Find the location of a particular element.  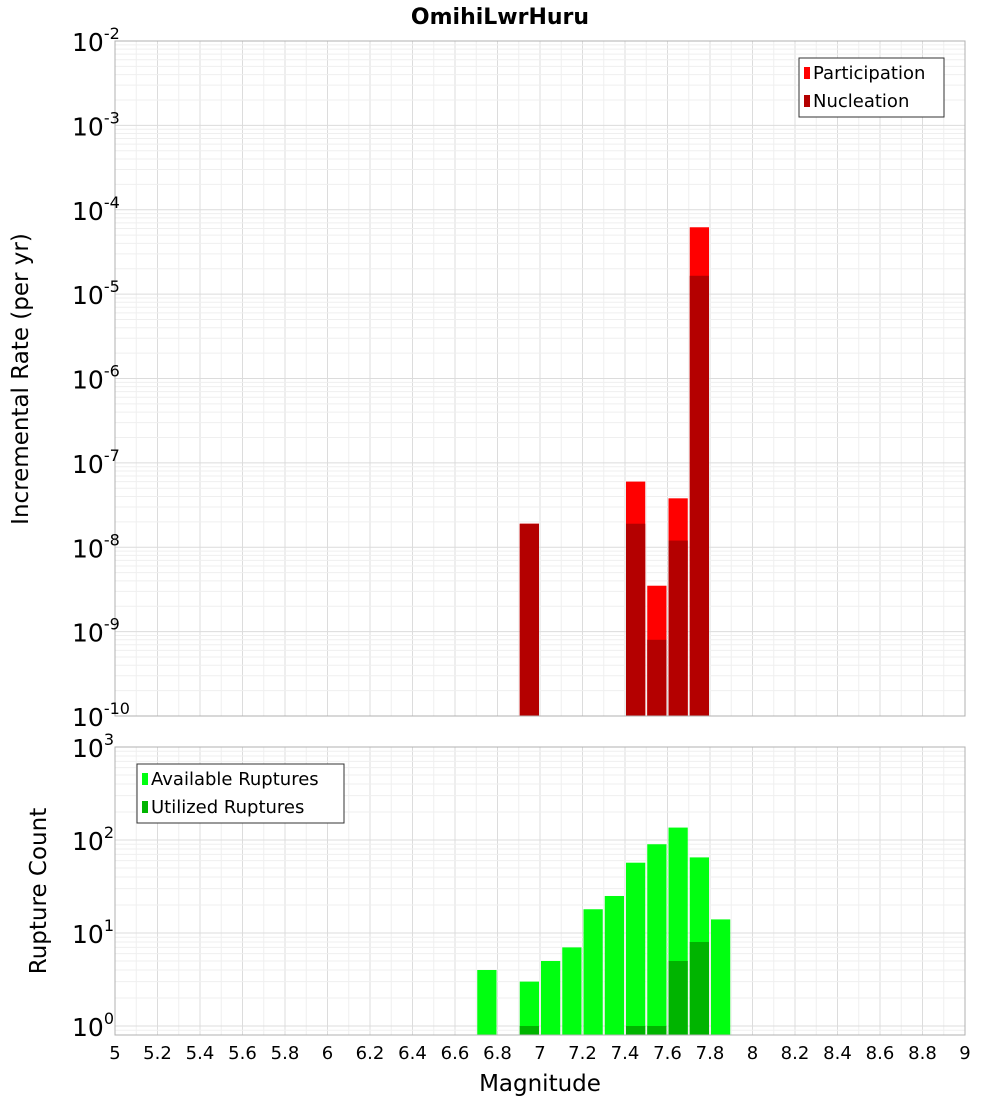

x-tick-label: 7.2 is located at coordinates (582, 1053).